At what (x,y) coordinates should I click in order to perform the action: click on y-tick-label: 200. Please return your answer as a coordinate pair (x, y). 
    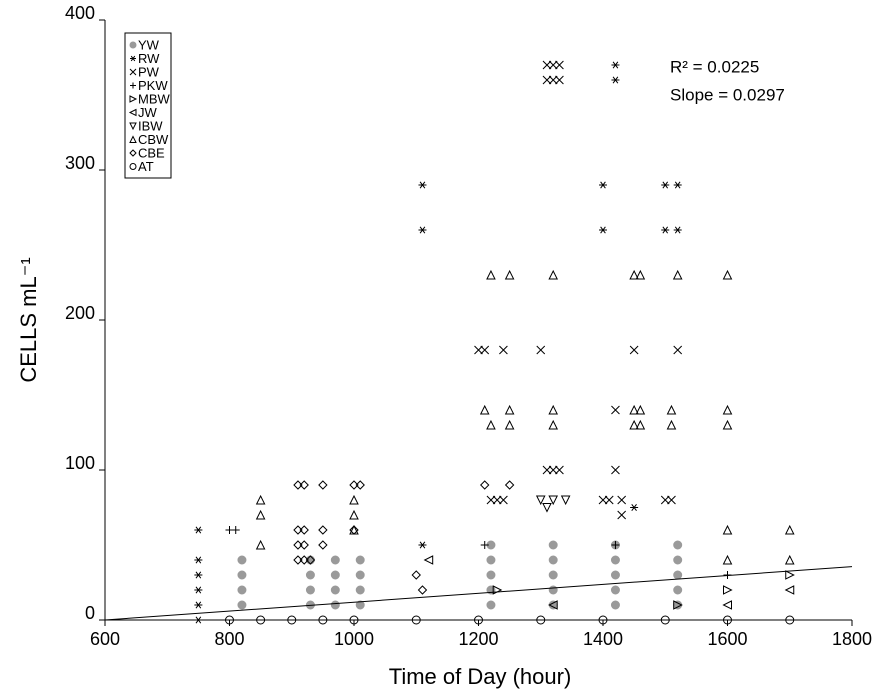
    Looking at the image, I should click on (80, 313).